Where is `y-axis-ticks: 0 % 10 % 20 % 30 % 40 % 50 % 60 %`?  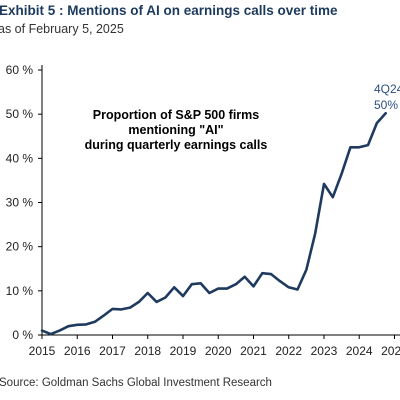
y-axis-ticks: 0 % 10 % 20 % 30 % 40 % 50 % 60 % is located at coordinates (24, 202).